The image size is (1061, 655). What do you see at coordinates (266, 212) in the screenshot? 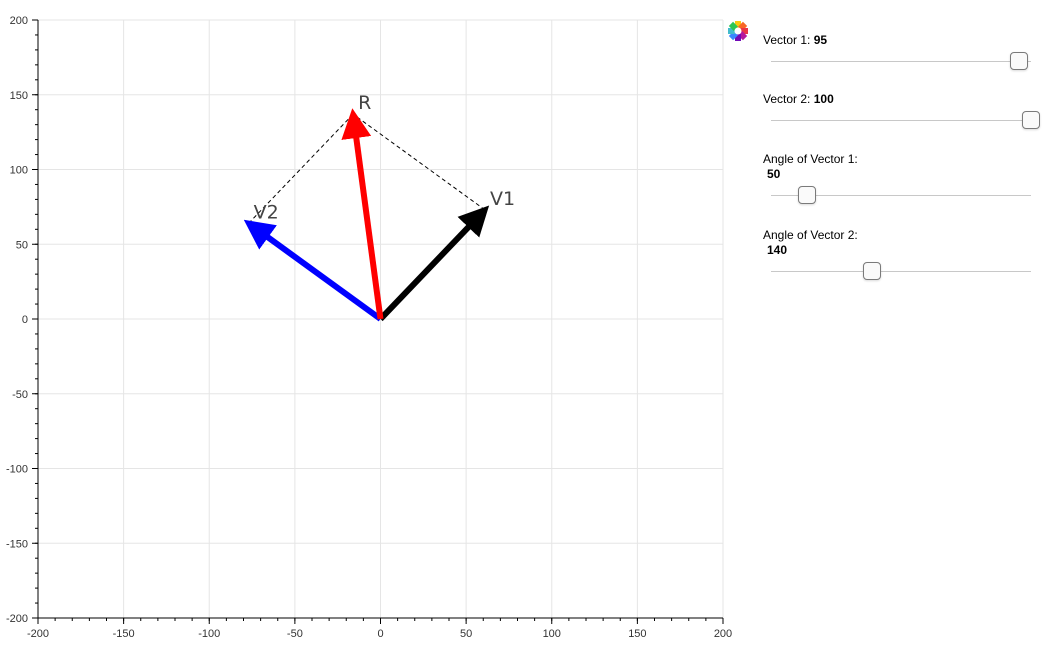
I see `vector-v2-label: V2` at bounding box center [266, 212].